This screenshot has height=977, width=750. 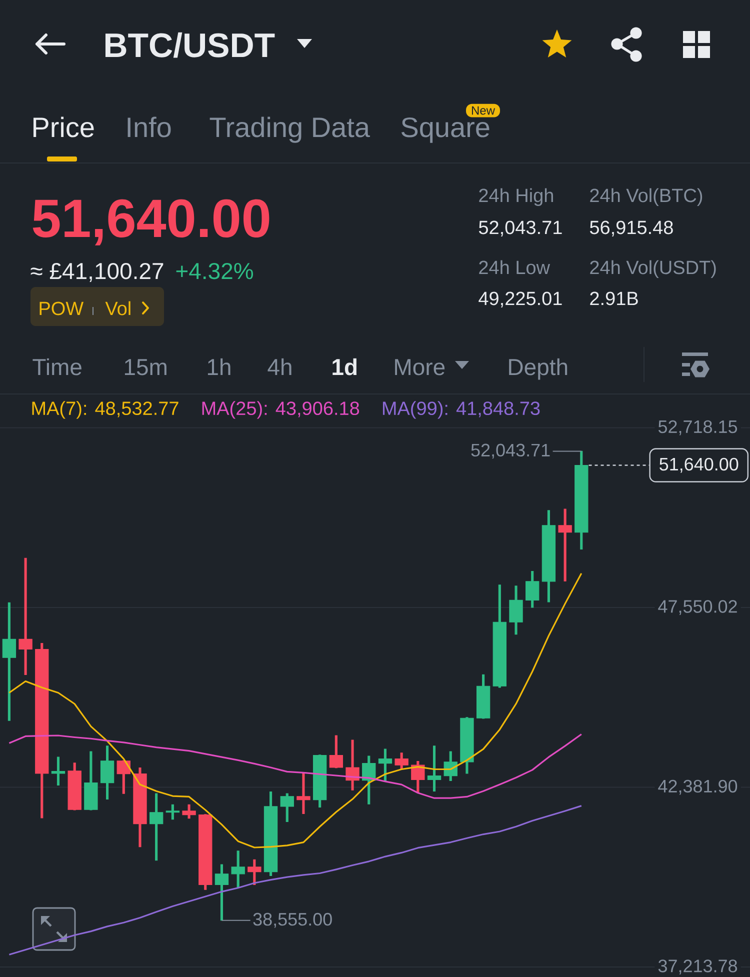 I want to click on y-tick-label: 52,718.15, so click(x=698, y=428).